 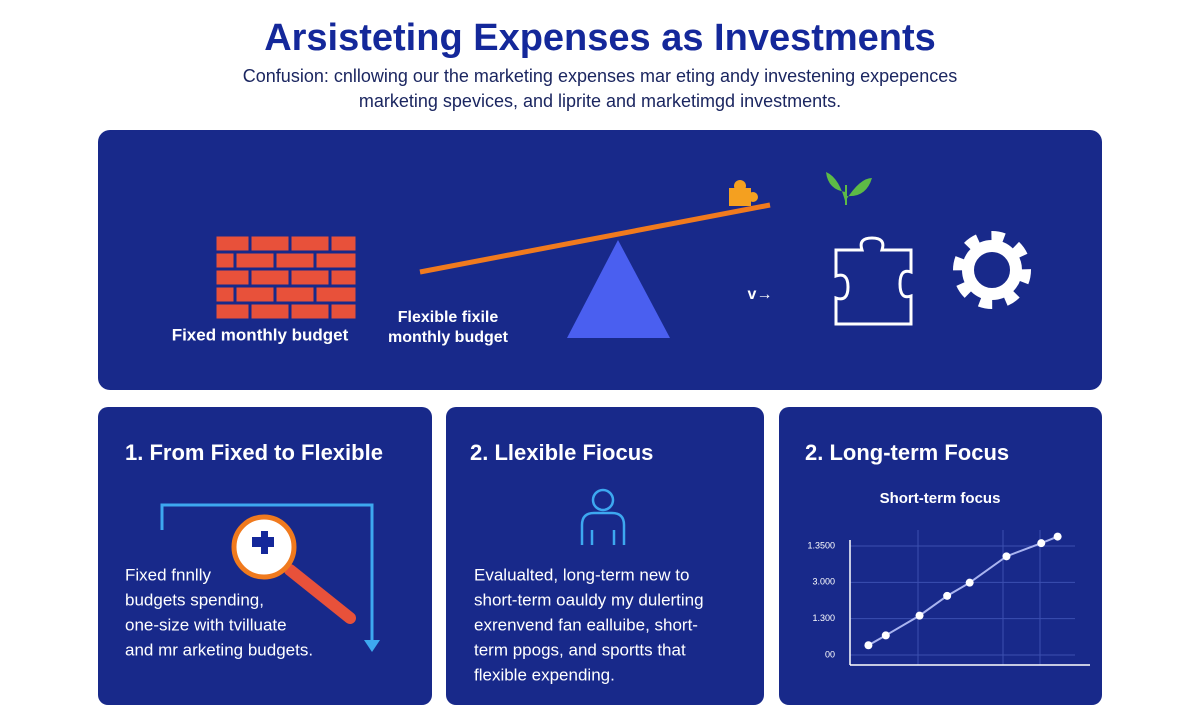 What do you see at coordinates (830, 654) in the screenshot?
I see `y-tick-label: 00` at bounding box center [830, 654].